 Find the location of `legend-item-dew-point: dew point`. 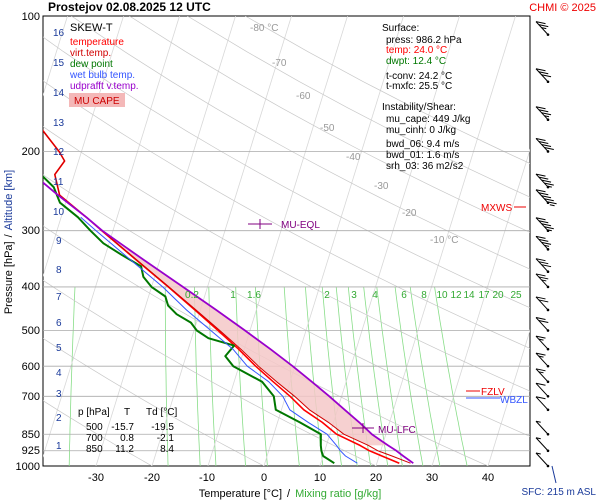

legend-item-dew-point: dew point is located at coordinates (91, 64).